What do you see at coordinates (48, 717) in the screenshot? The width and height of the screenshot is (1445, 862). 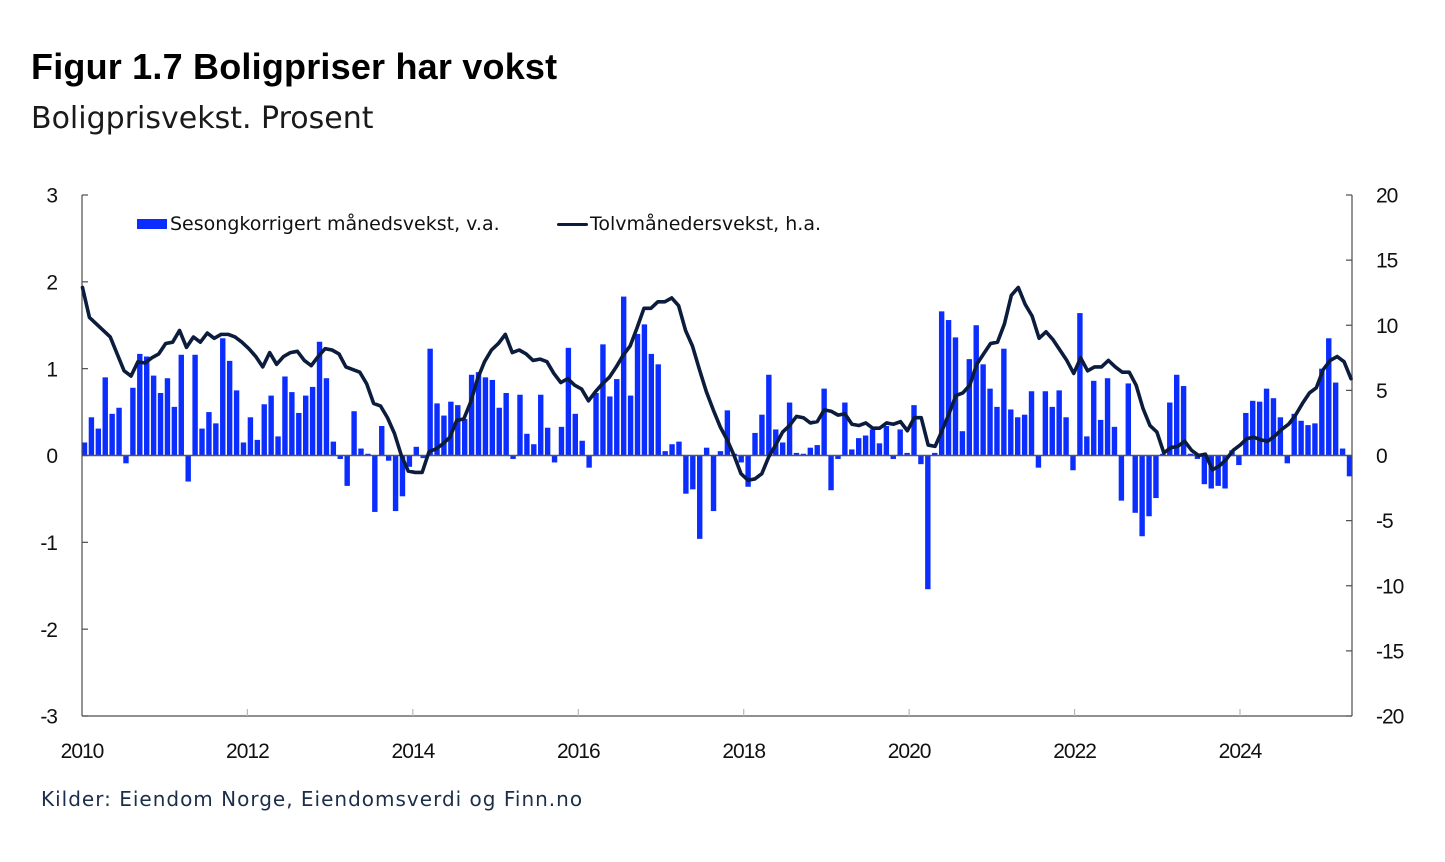 I see `y-left-tick-label: -3` at bounding box center [48, 717].